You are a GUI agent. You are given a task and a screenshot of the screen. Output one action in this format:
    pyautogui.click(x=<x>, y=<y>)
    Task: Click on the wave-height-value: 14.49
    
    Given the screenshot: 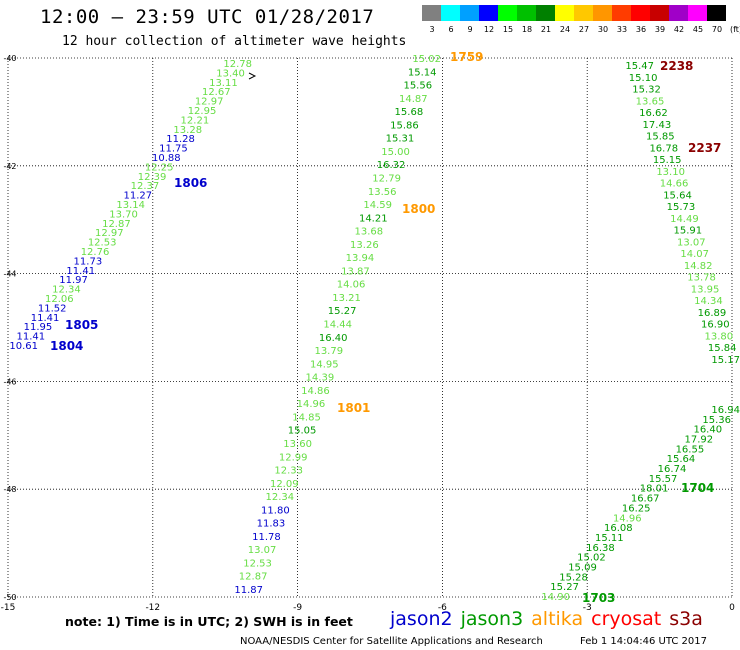 What is the action you would take?
    pyautogui.click(x=684, y=219)
    